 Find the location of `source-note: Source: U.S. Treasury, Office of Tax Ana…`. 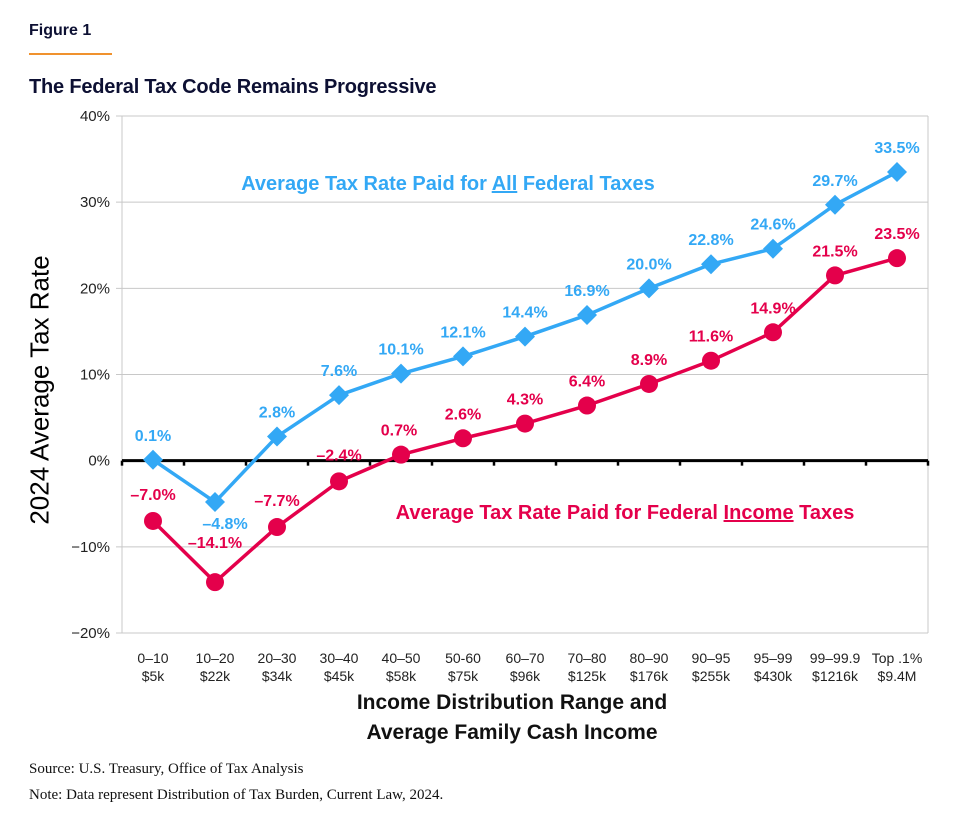

source-note: Source: U.S. Treasury, Office of Tax Ana… is located at coordinates (166, 769).